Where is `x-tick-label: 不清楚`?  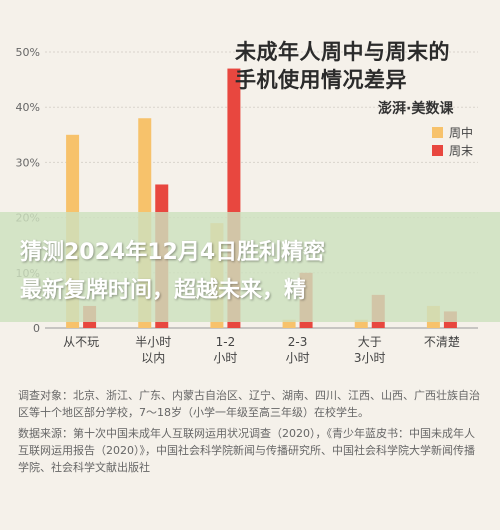
x-tick-label: 不清楚 is located at coordinates (442, 342).